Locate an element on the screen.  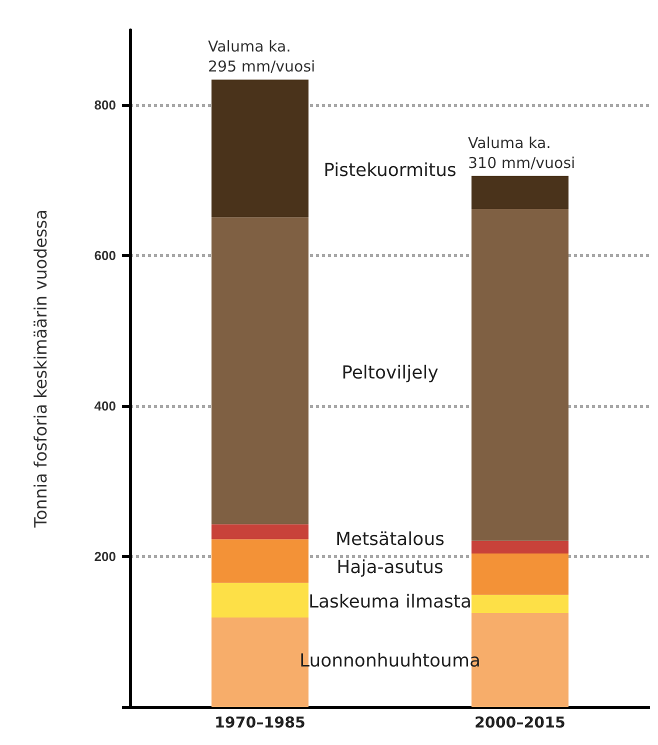
y-tick-label: 400 is located at coordinates (105, 406).